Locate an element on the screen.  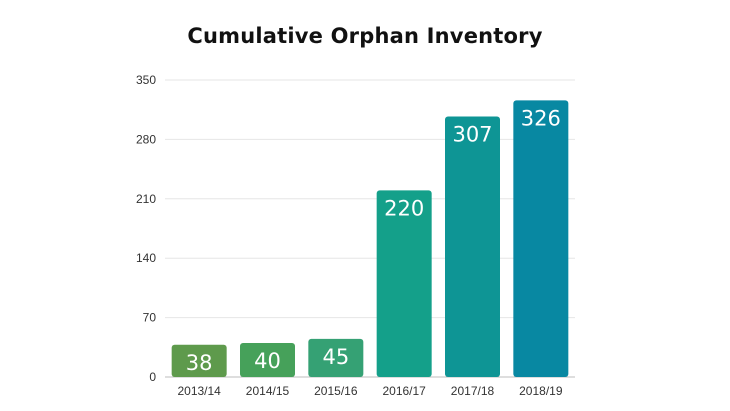
x-tick-label: 2013/14 is located at coordinates (199, 391).